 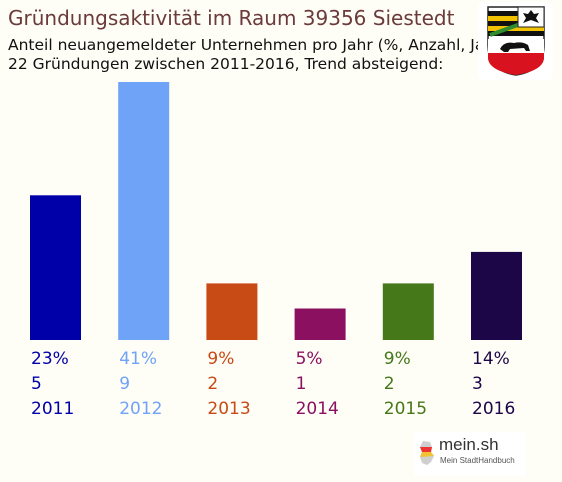 I want to click on percent-label-2016: 14%, so click(x=491, y=359).